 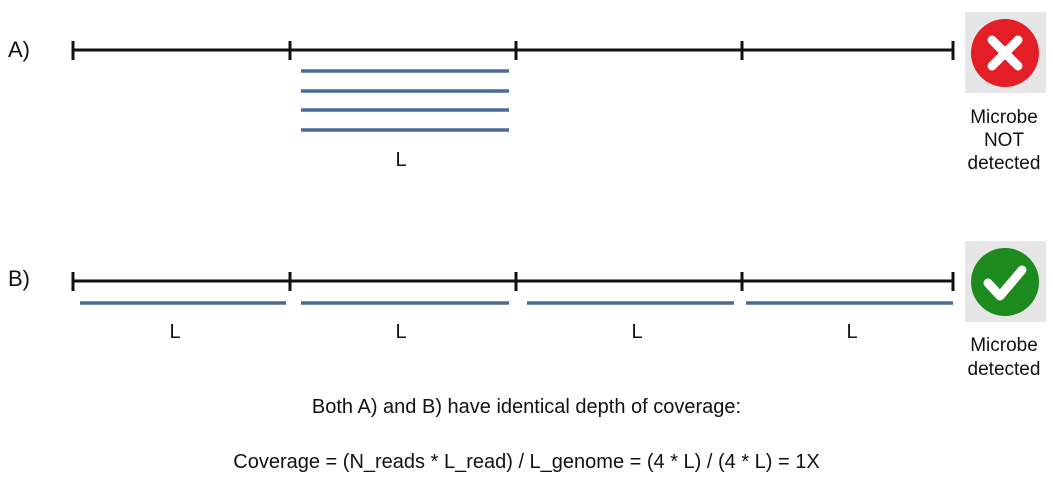 I want to click on check-icon, so click(x=1005, y=282).